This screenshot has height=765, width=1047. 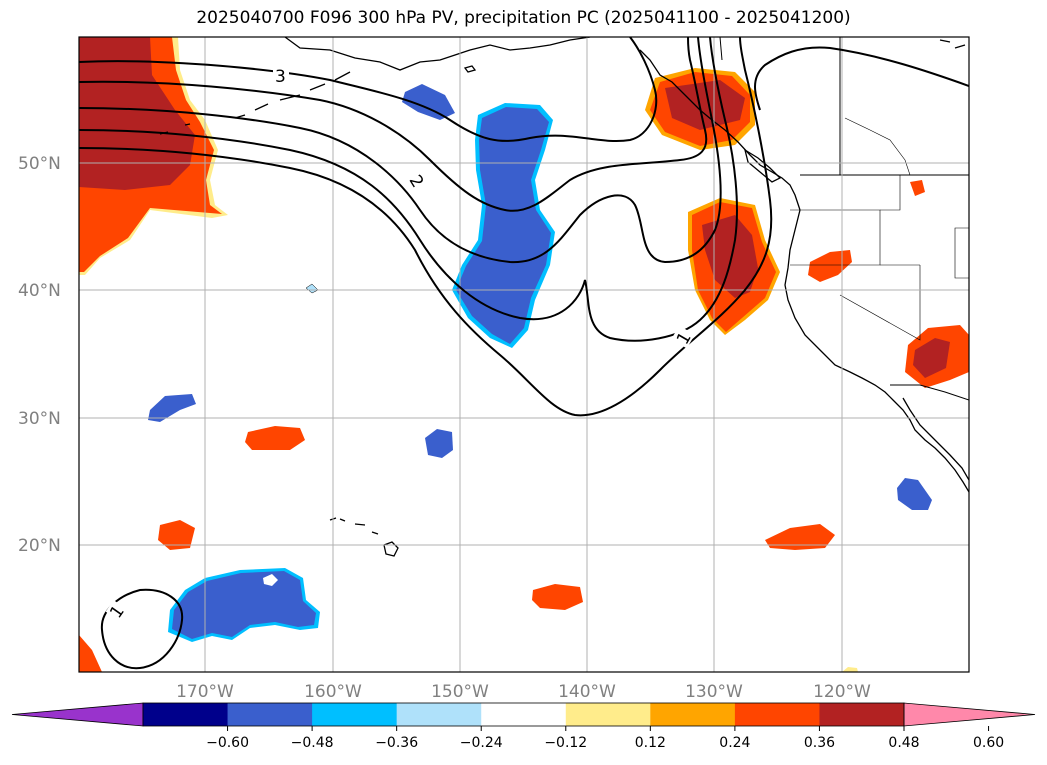 I want to click on colorbar-tick-label: −0.24, so click(x=481, y=743).